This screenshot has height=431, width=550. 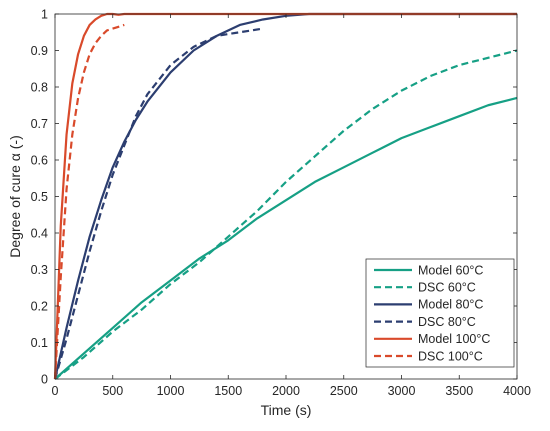 What do you see at coordinates (55, 391) in the screenshot?
I see `x-tick-label: 0` at bounding box center [55, 391].